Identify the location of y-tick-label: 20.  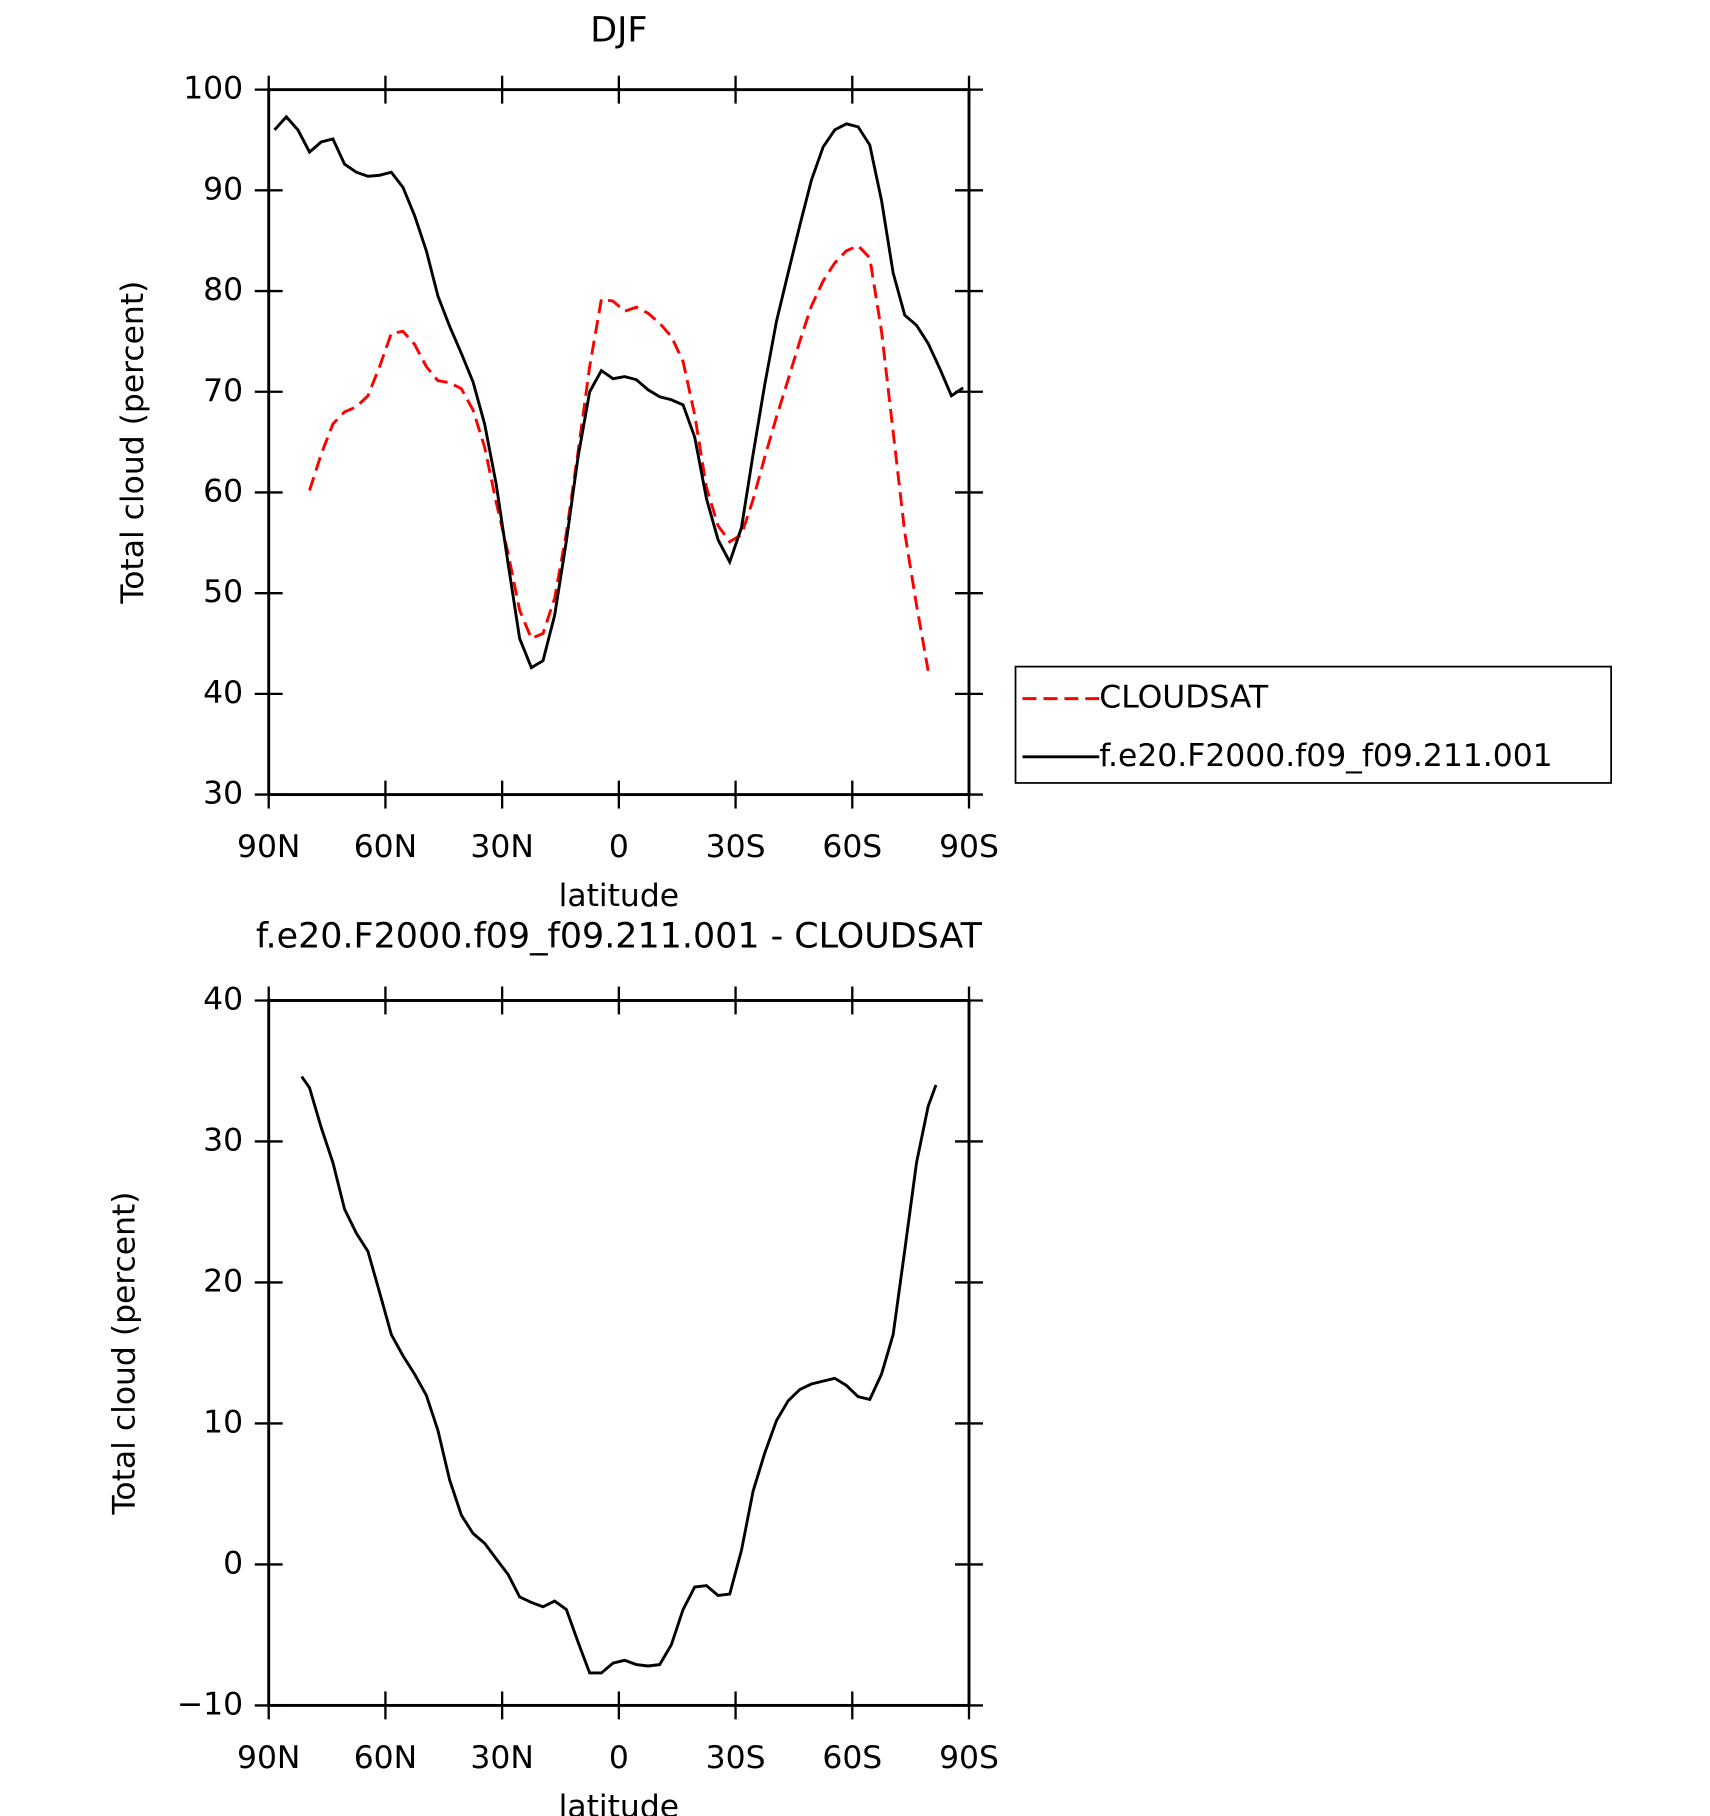
(223, 1281).